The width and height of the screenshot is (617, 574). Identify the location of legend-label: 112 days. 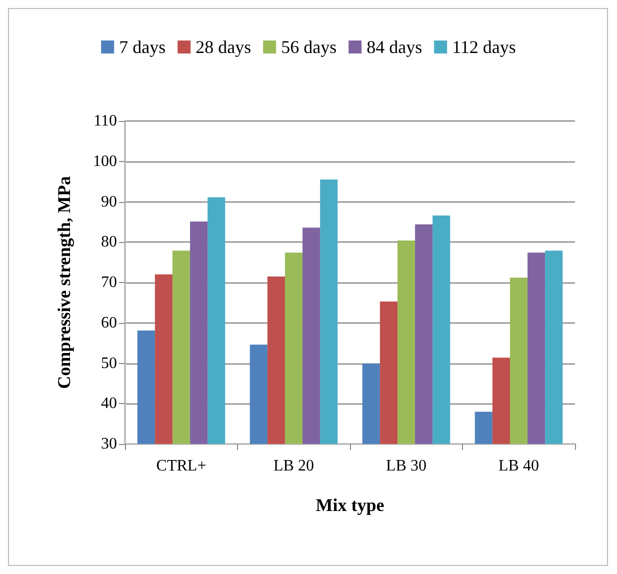
(484, 47).